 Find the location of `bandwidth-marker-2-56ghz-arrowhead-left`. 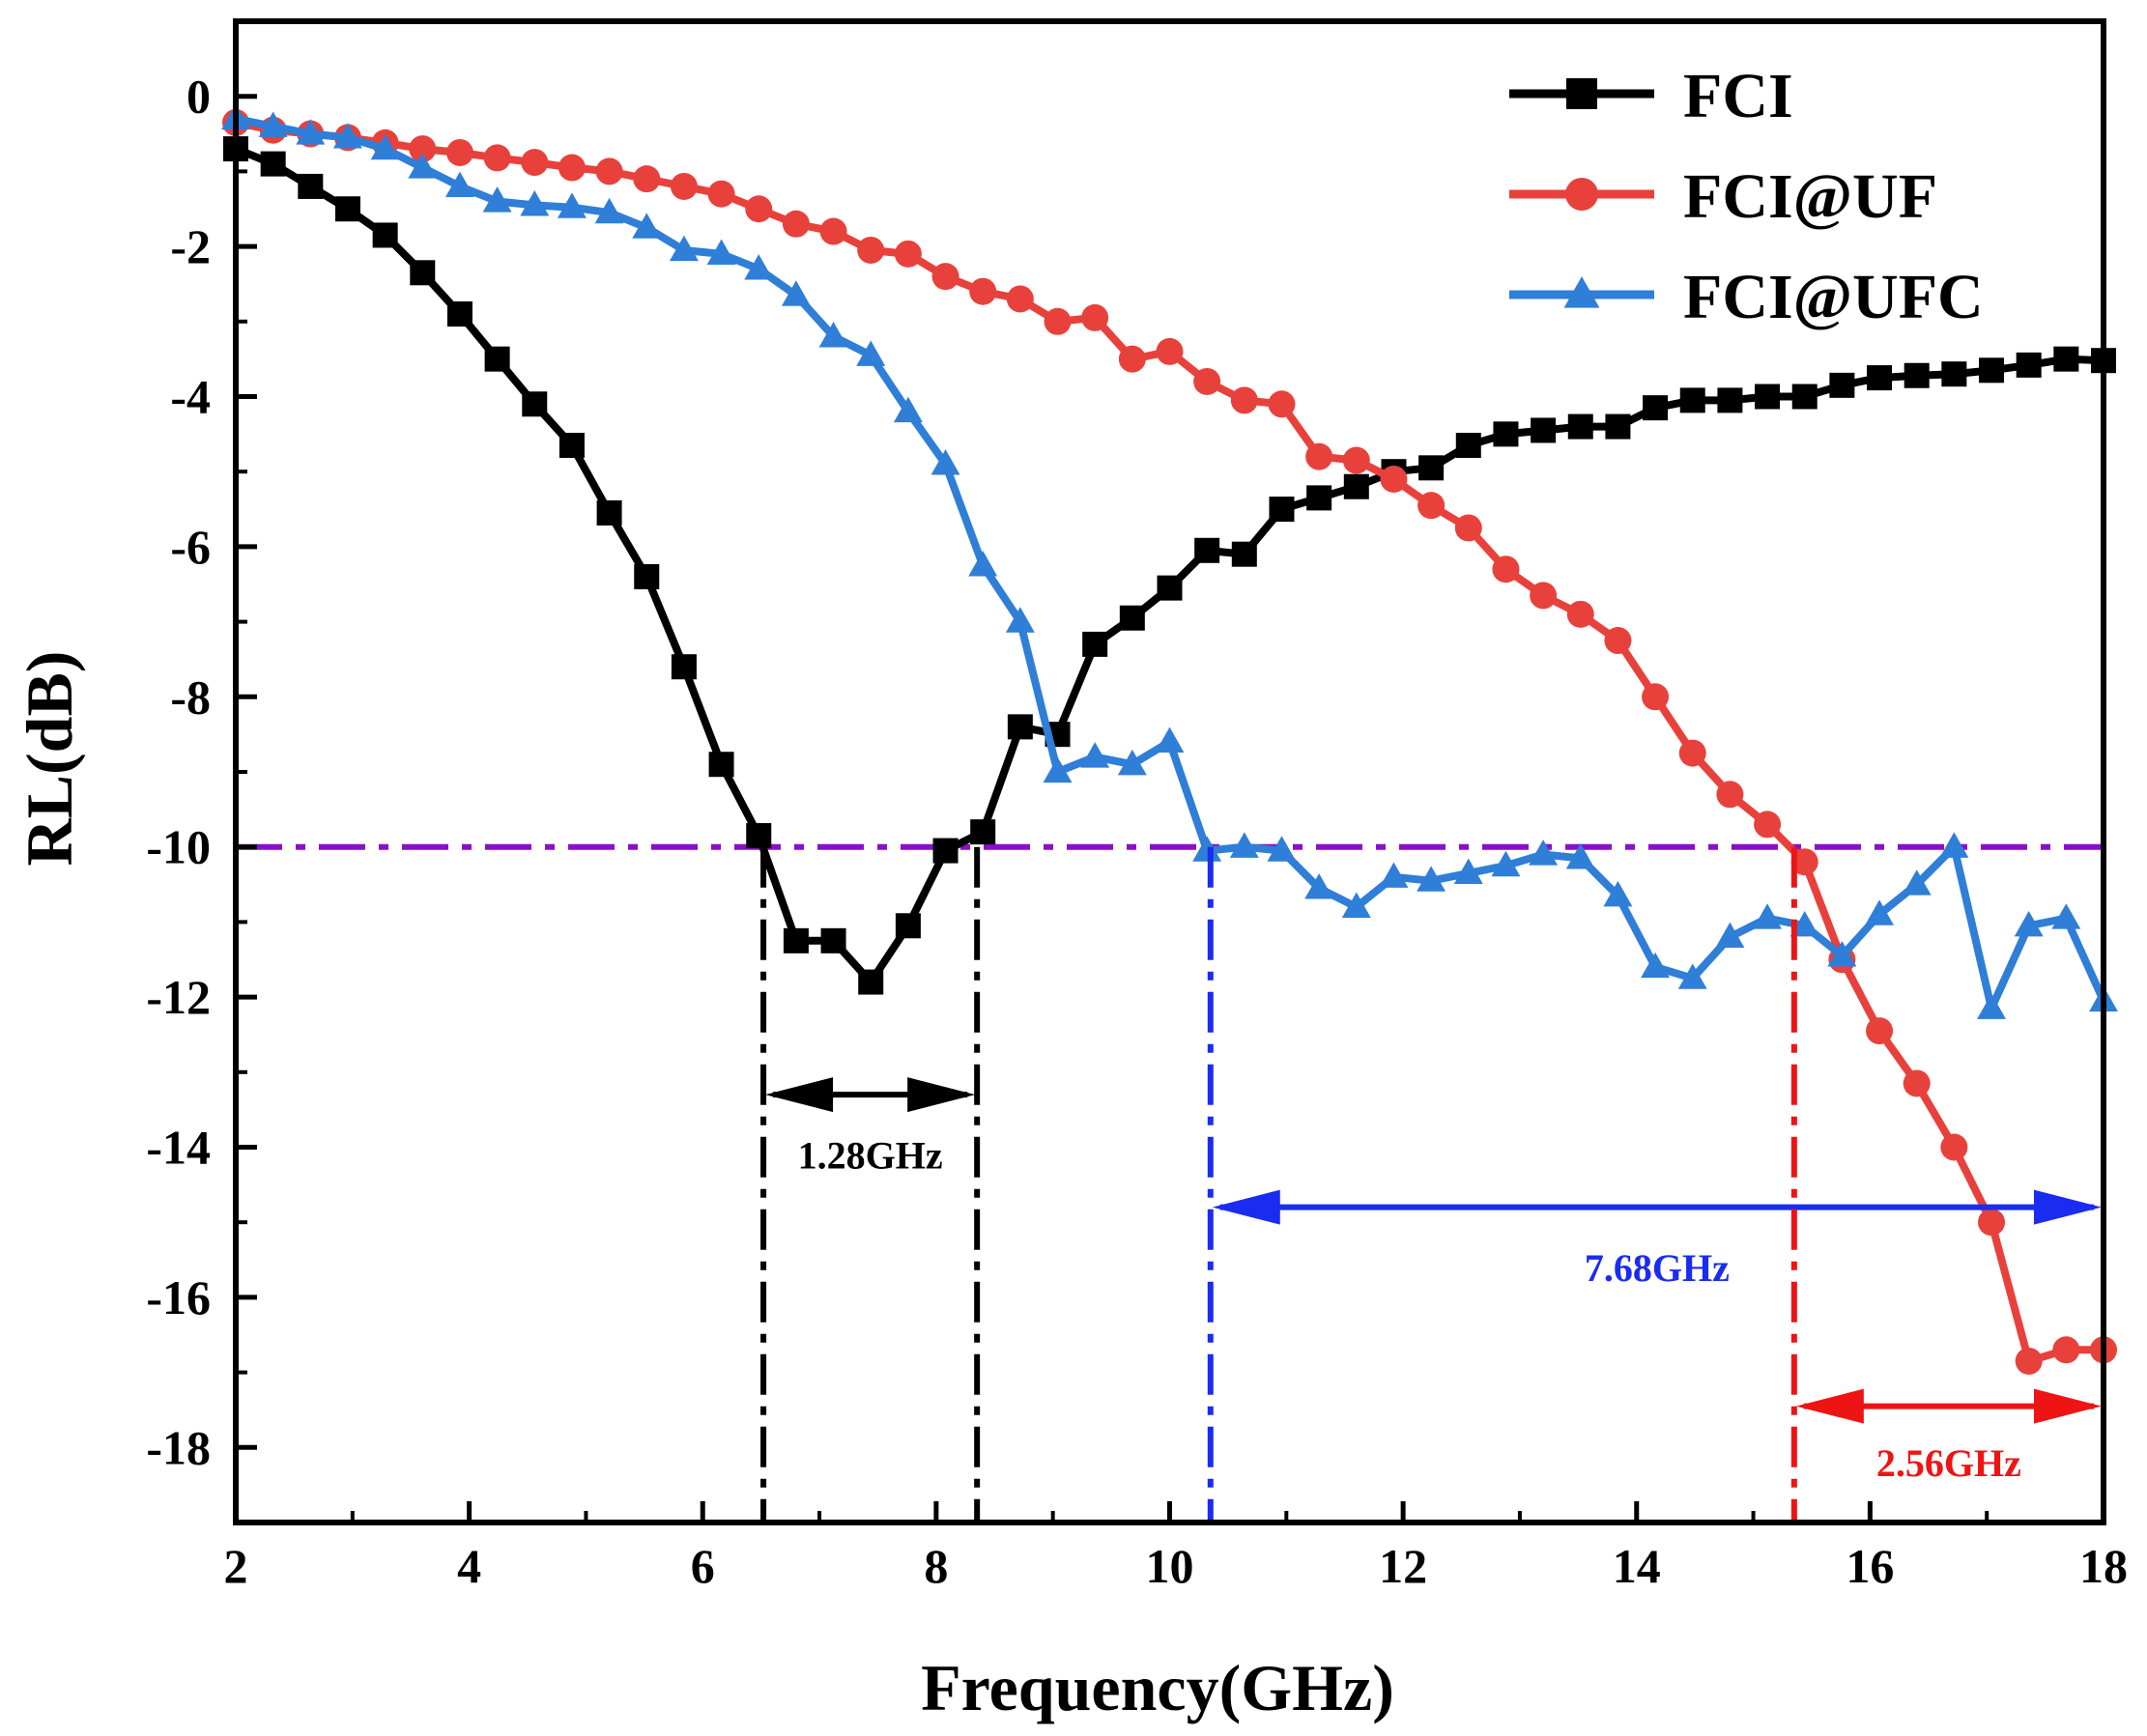

bandwidth-marker-2-56ghz-arrowhead-left is located at coordinates (1829, 1406).